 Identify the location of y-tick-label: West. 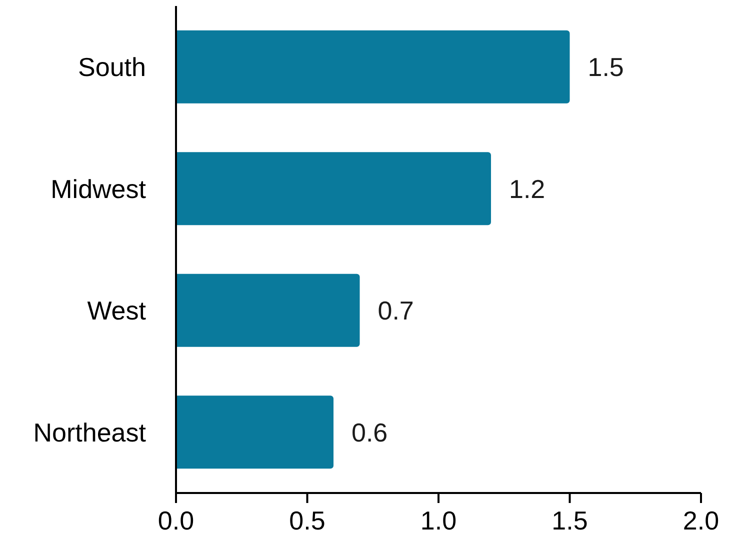
(117, 311).